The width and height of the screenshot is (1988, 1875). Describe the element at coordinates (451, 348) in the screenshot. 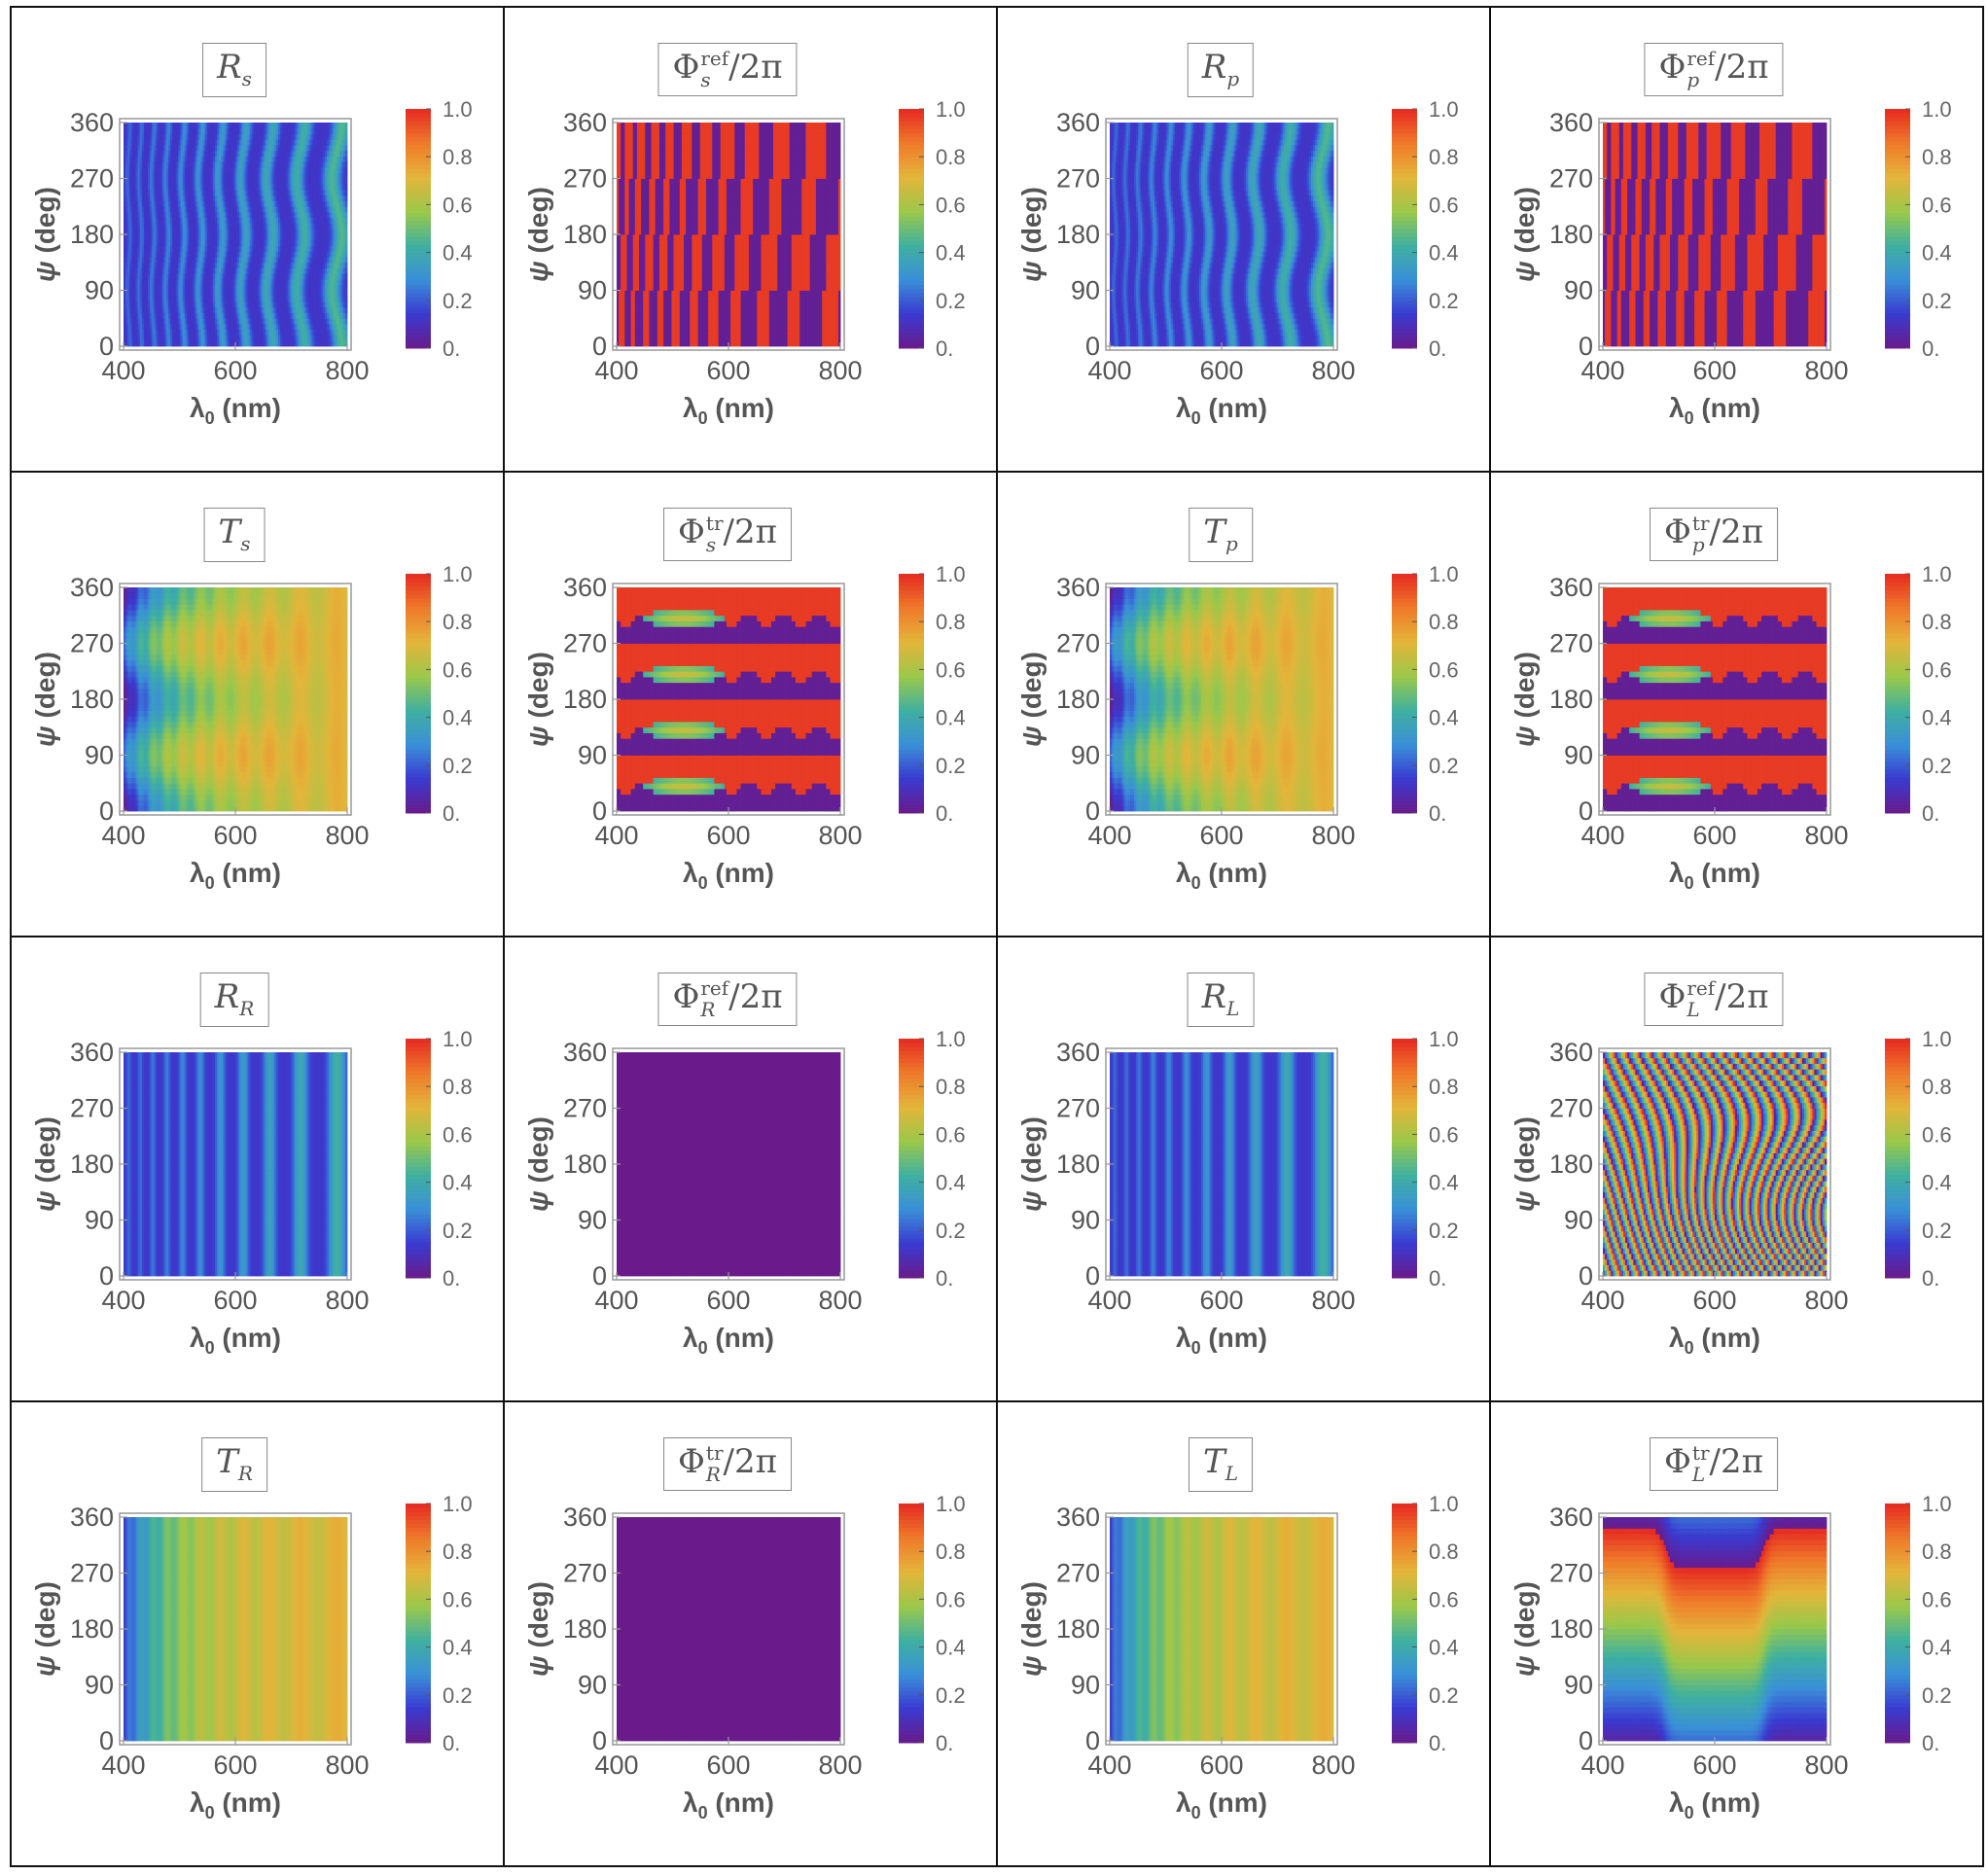

I see `colorbar-tick-label: 0.` at that location.